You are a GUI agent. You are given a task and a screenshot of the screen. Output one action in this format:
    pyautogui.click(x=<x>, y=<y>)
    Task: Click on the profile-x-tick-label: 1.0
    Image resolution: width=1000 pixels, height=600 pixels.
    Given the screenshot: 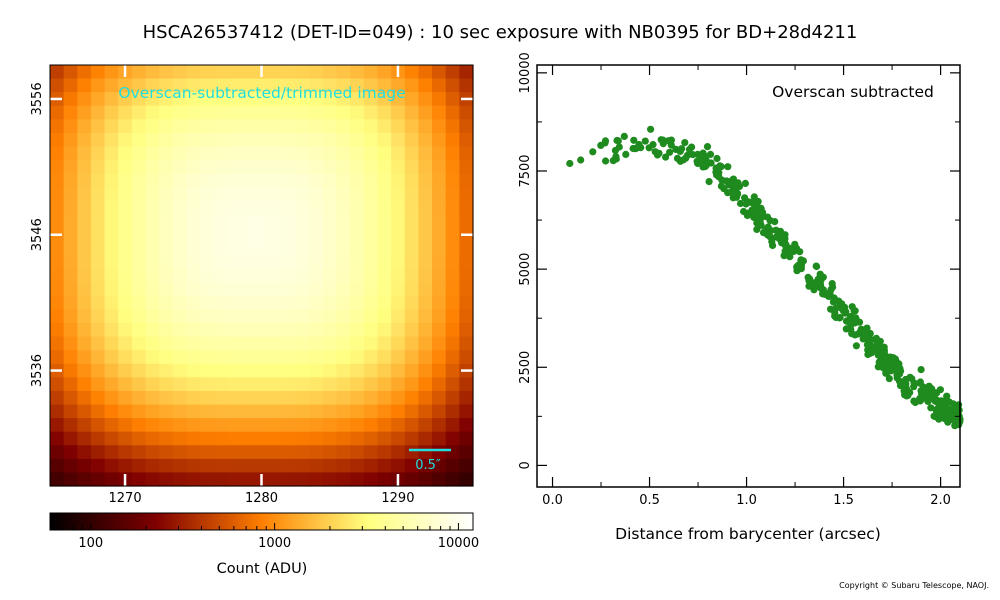 What is the action you would take?
    pyautogui.click(x=746, y=500)
    